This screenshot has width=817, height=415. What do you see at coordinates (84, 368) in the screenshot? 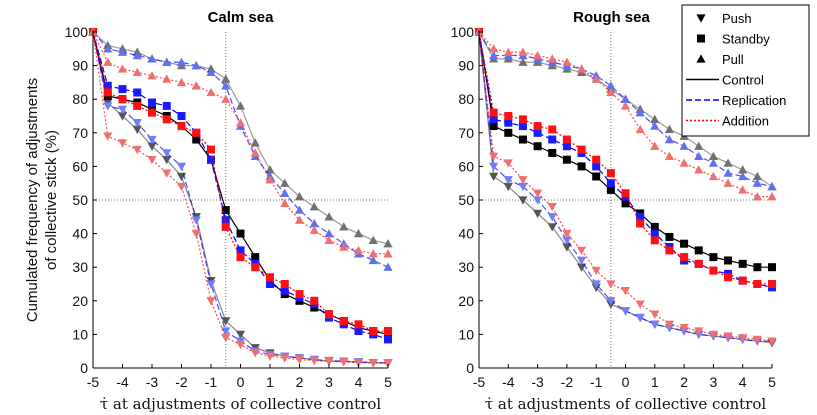
I see `y-tick-label: 0` at bounding box center [84, 368].